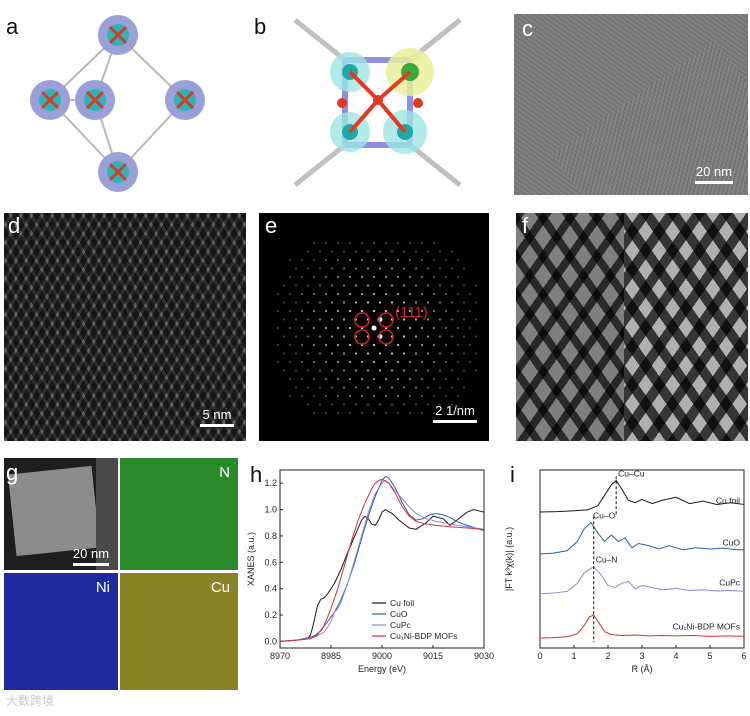  Describe the element at coordinates (539, 656) in the screenshot. I see `x-tick-label: 0` at that location.